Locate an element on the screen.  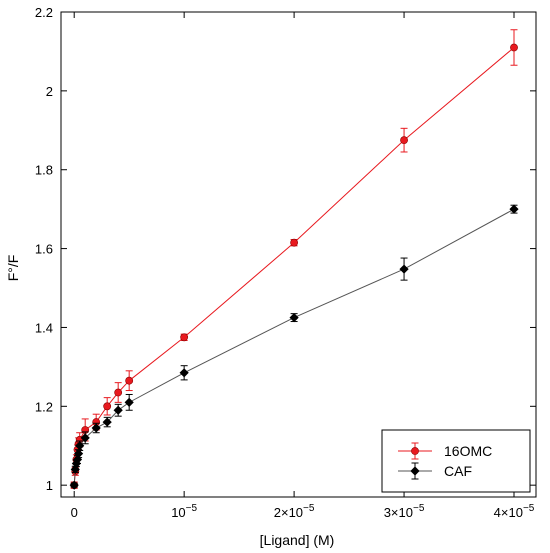
legend-label: 16OMC is located at coordinates (468, 451).